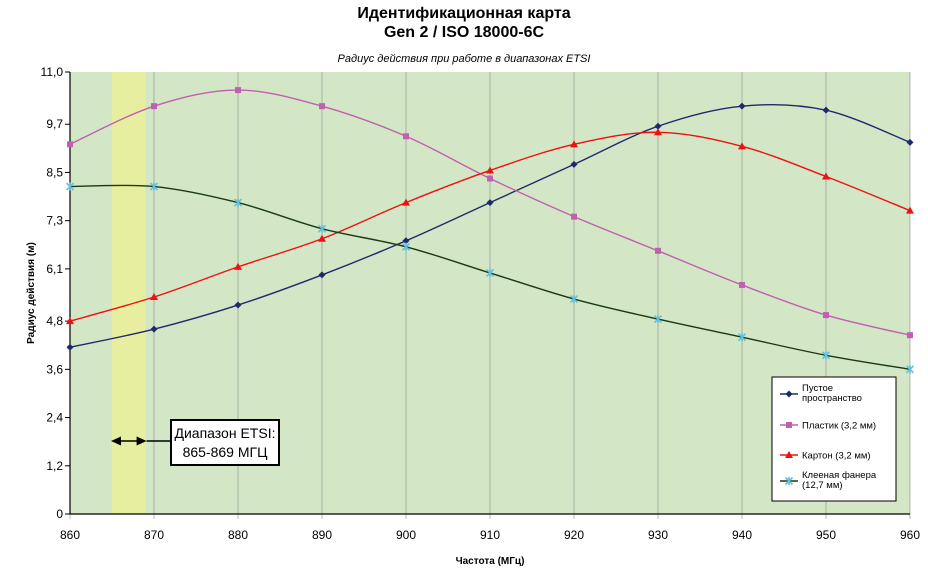  I want to click on annotation-line-2: 865-869 МГЦ, so click(225, 452).